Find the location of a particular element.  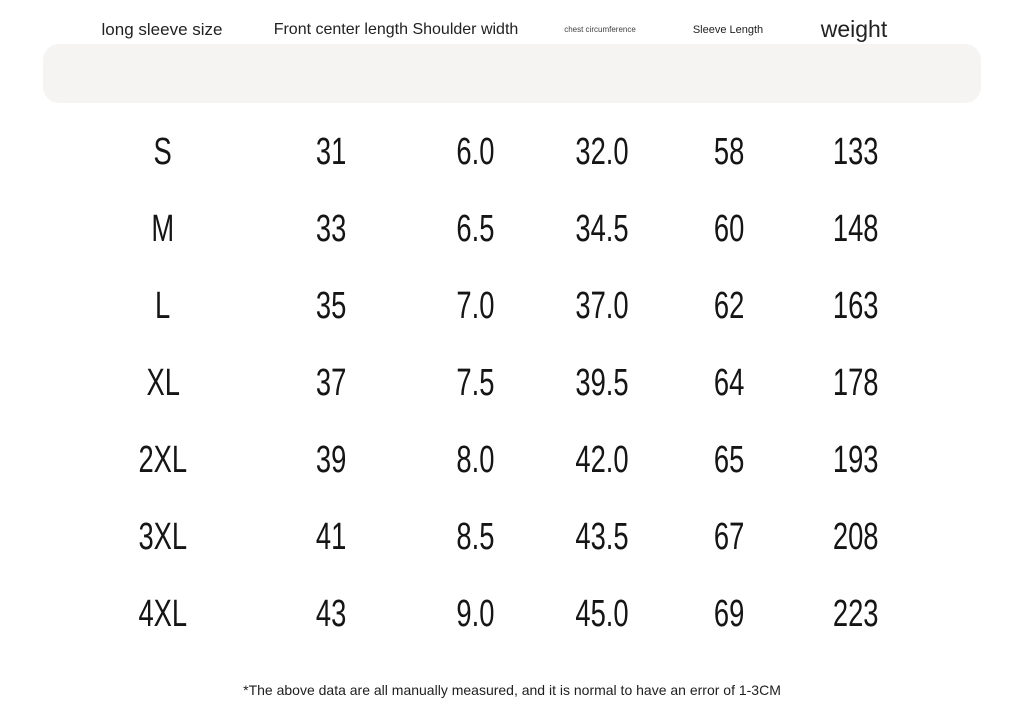

header-sleeve-length: Sleeve Length is located at coordinates (728, 29).